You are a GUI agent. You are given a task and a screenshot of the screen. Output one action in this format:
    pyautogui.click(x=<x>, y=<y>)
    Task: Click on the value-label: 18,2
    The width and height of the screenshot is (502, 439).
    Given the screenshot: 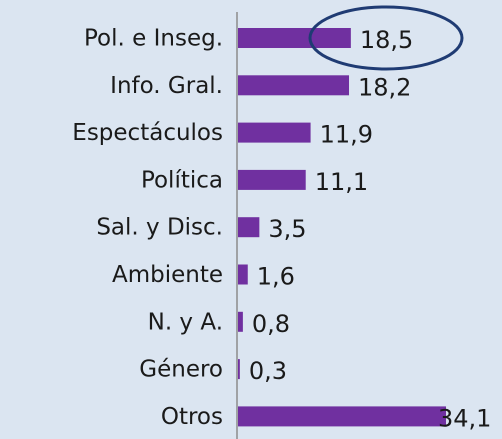 What is the action you would take?
    pyautogui.click(x=384, y=87)
    